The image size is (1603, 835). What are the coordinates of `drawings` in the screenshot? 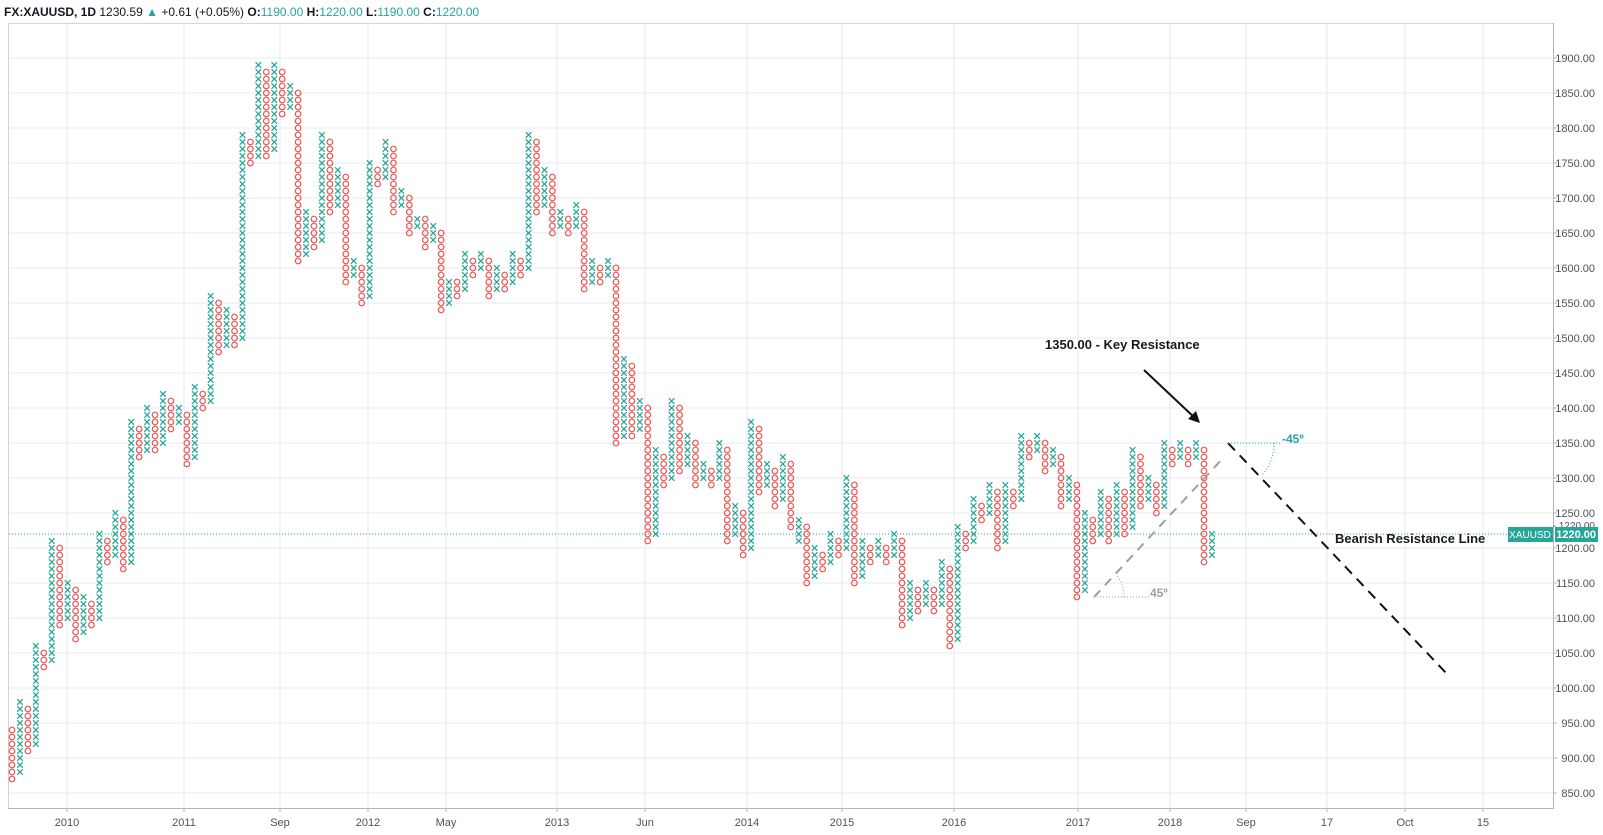 It's located at (1270, 522).